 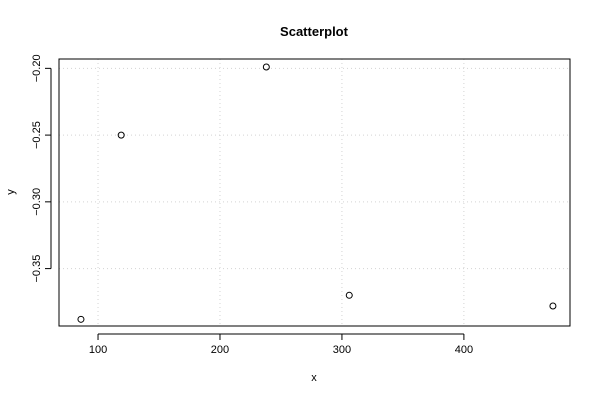 What do you see at coordinates (342, 350) in the screenshot?
I see `x-tick-label: 300` at bounding box center [342, 350].